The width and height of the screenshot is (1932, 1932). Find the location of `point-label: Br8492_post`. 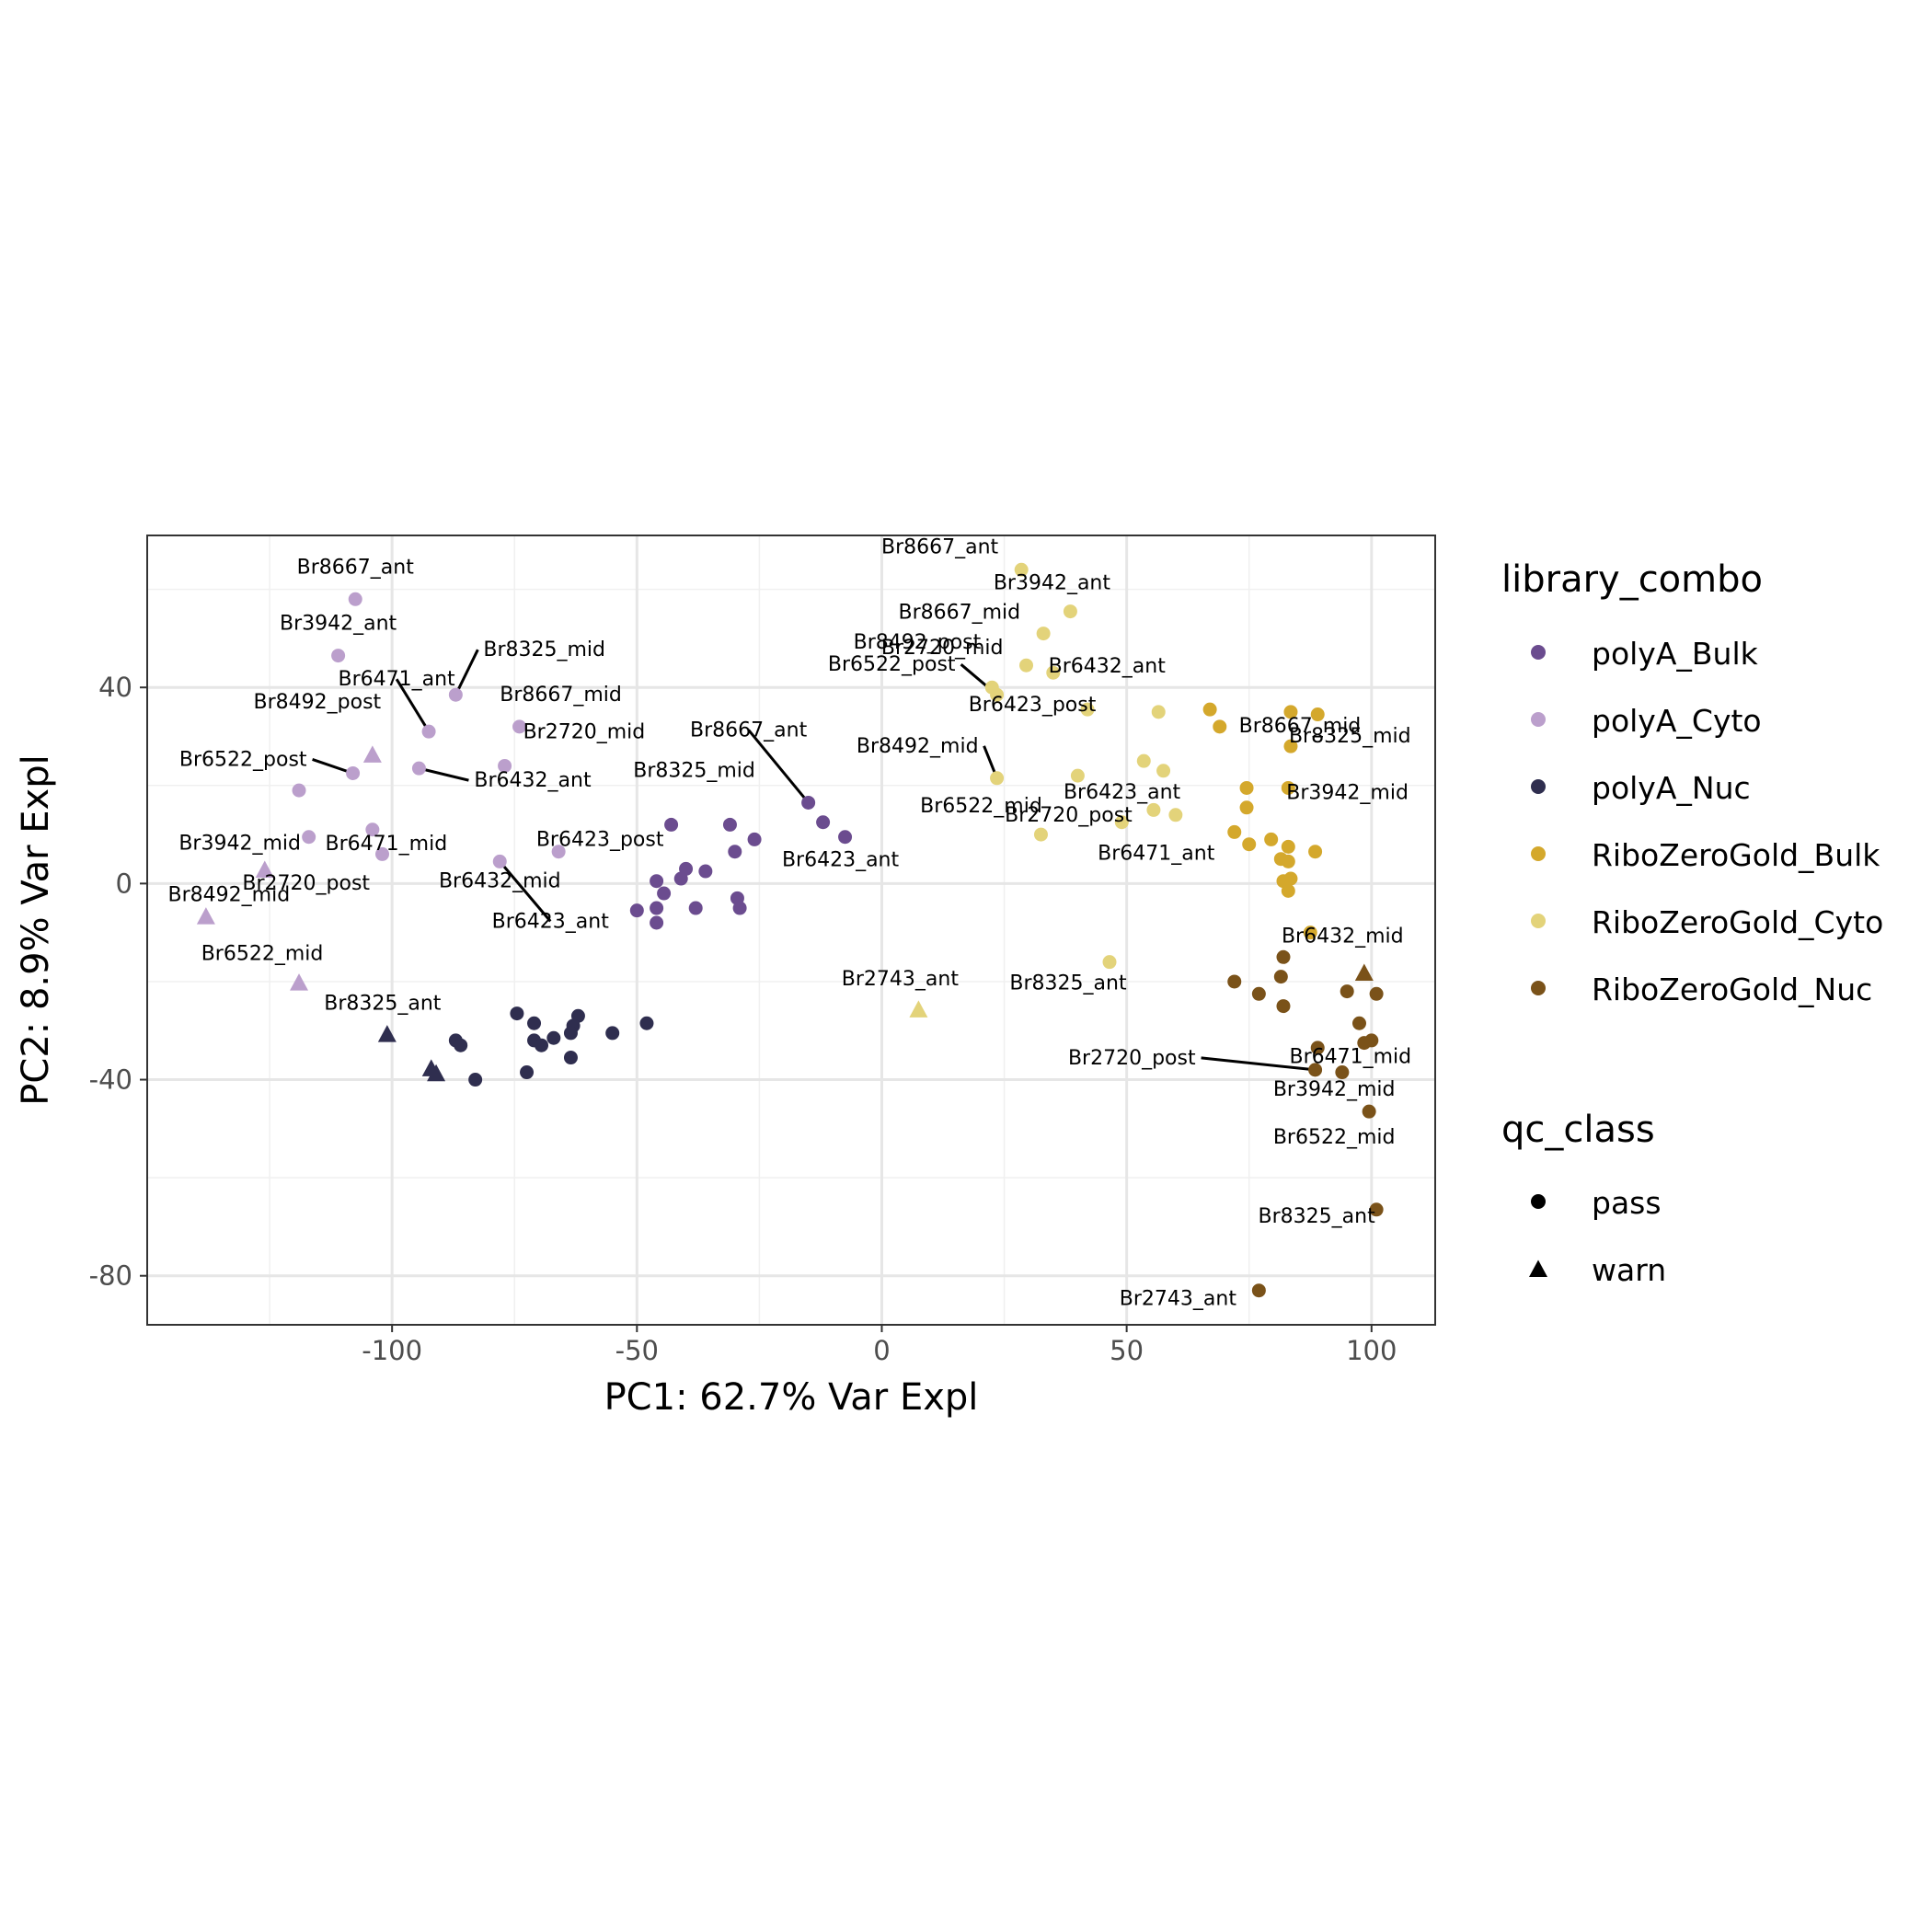

point-label: Br8492_post is located at coordinates (318, 702).